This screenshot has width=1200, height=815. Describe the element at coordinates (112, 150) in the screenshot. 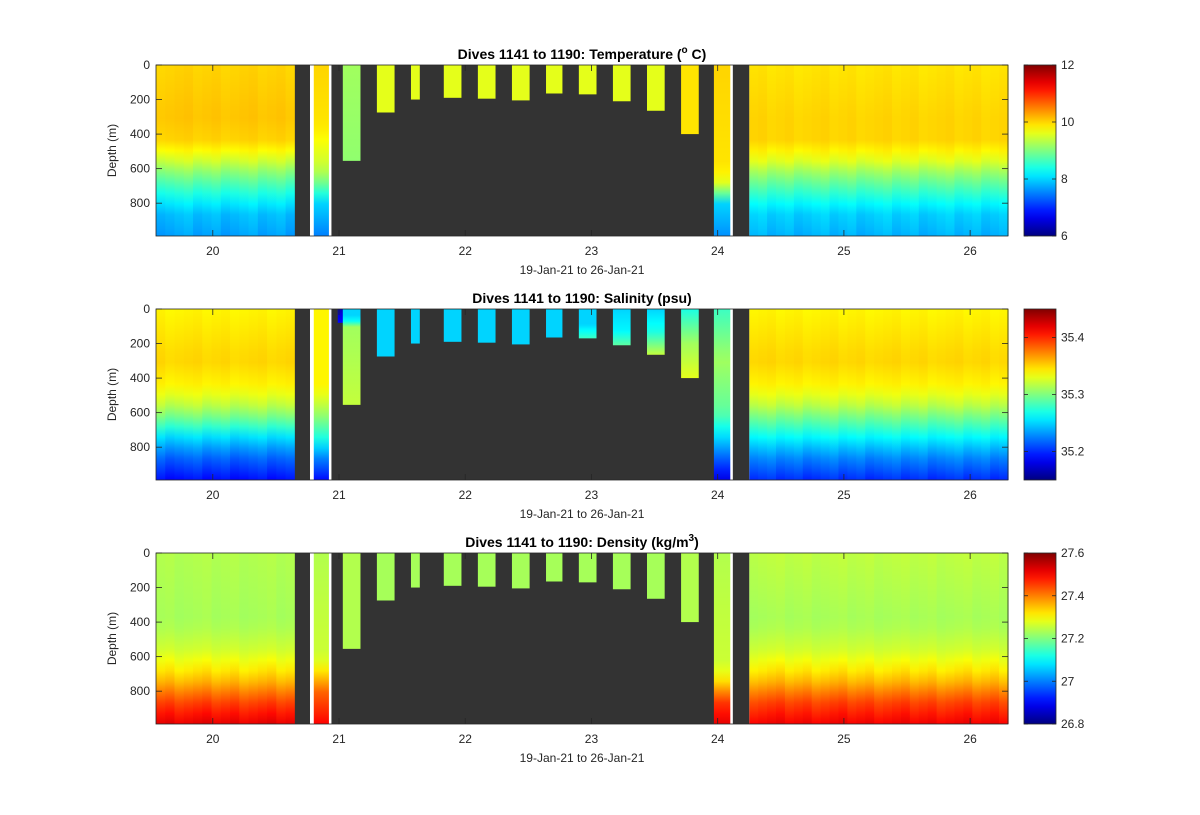

I see `y-axis-label: Depth (m)` at that location.